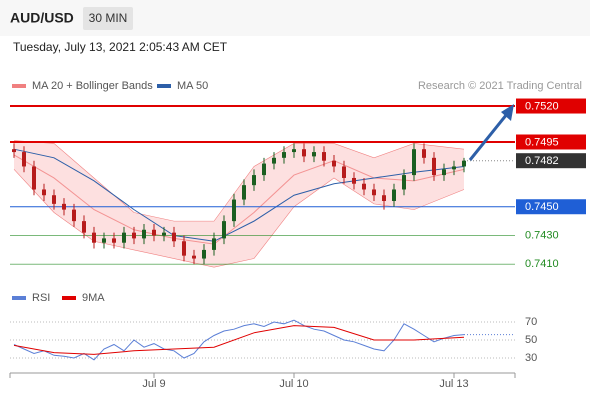  I want to click on arrow-head, so click(507, 112).